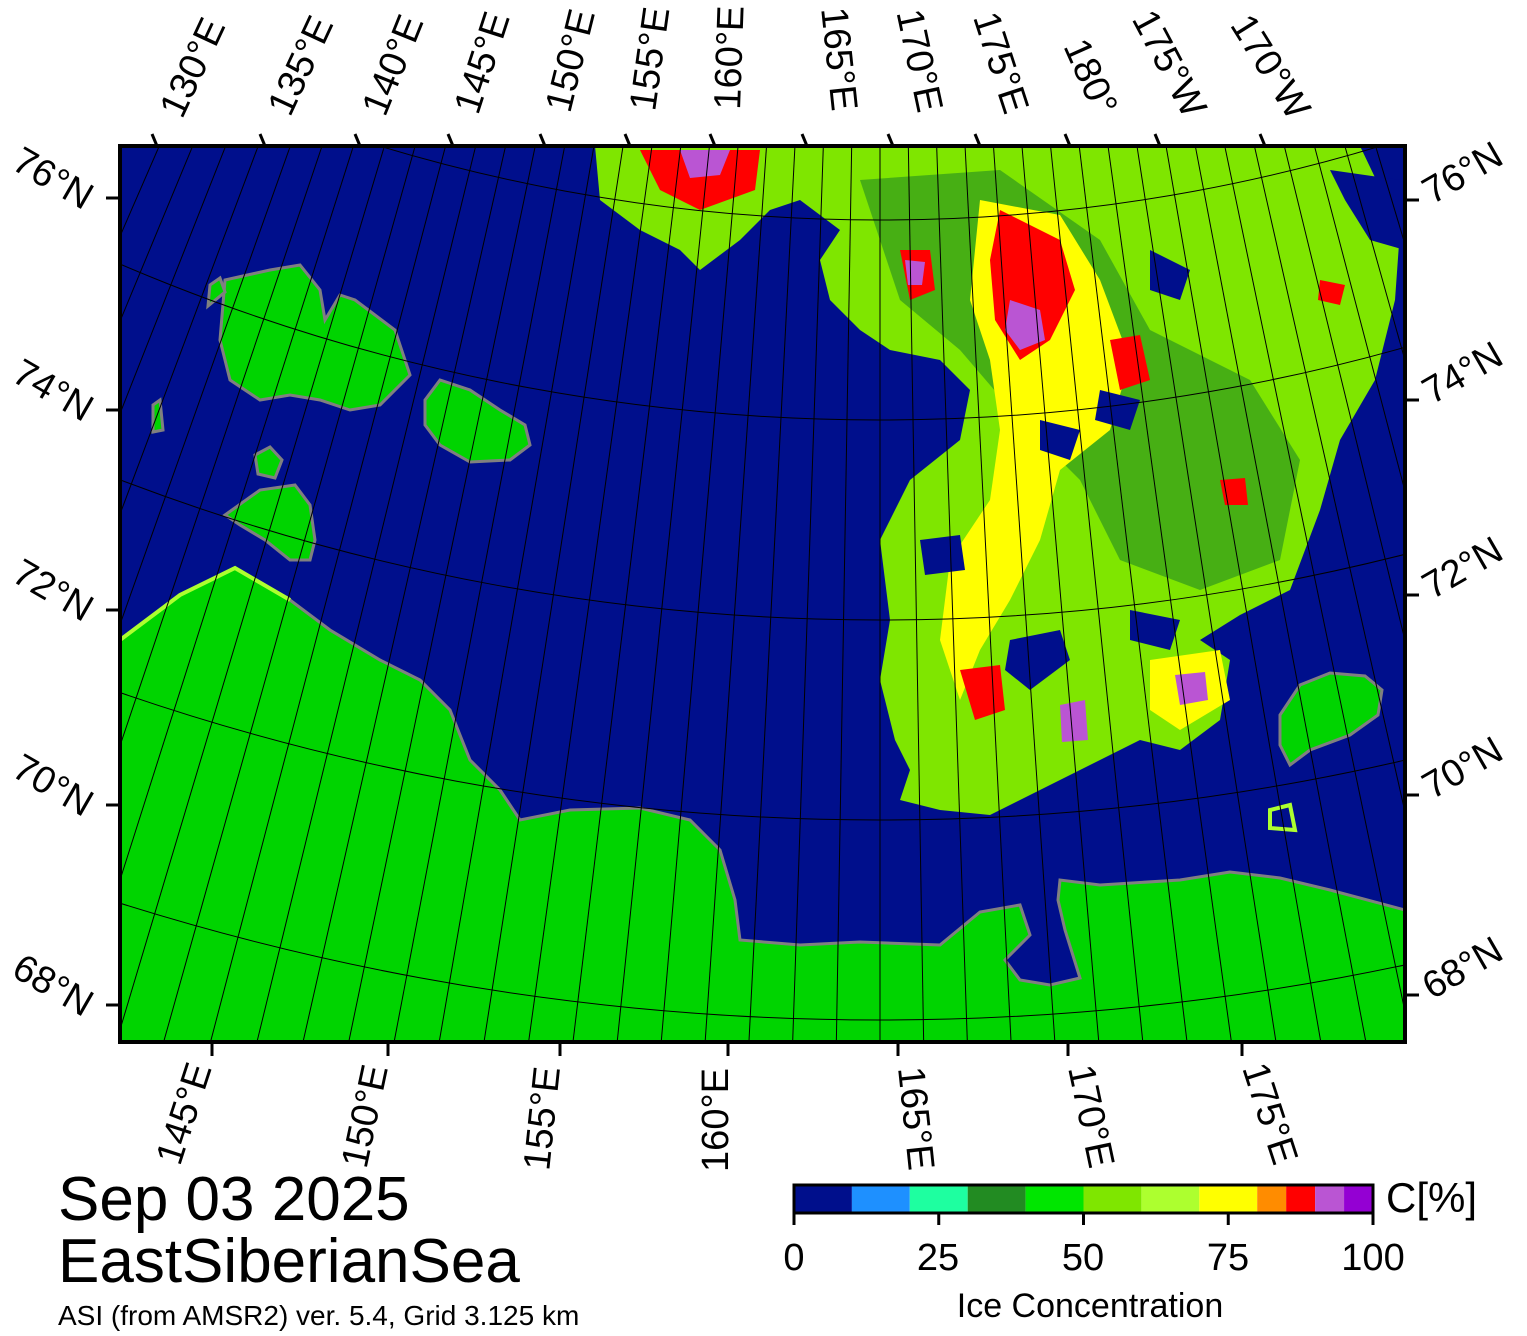  I want to click on right-latitude-label: 68°N, so click(1463, 968).